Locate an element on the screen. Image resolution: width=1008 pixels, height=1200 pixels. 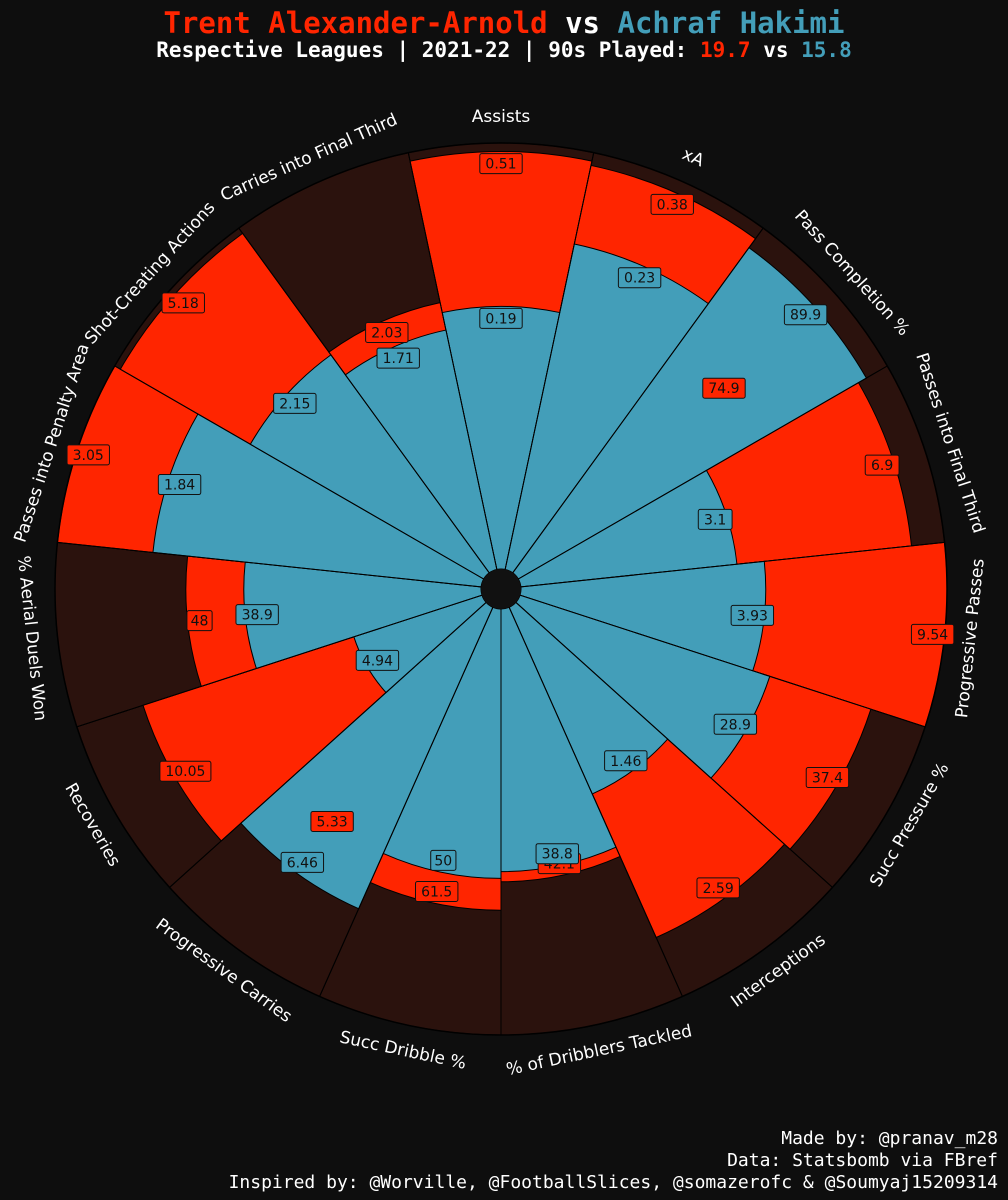
svg-text: 1.71 is located at coordinates (398, 359).